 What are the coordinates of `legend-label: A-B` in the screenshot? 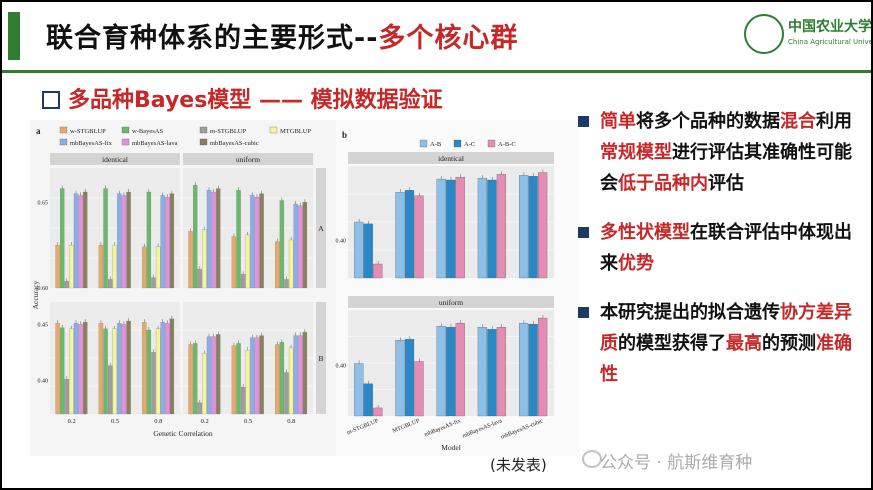 It's located at (436, 144).